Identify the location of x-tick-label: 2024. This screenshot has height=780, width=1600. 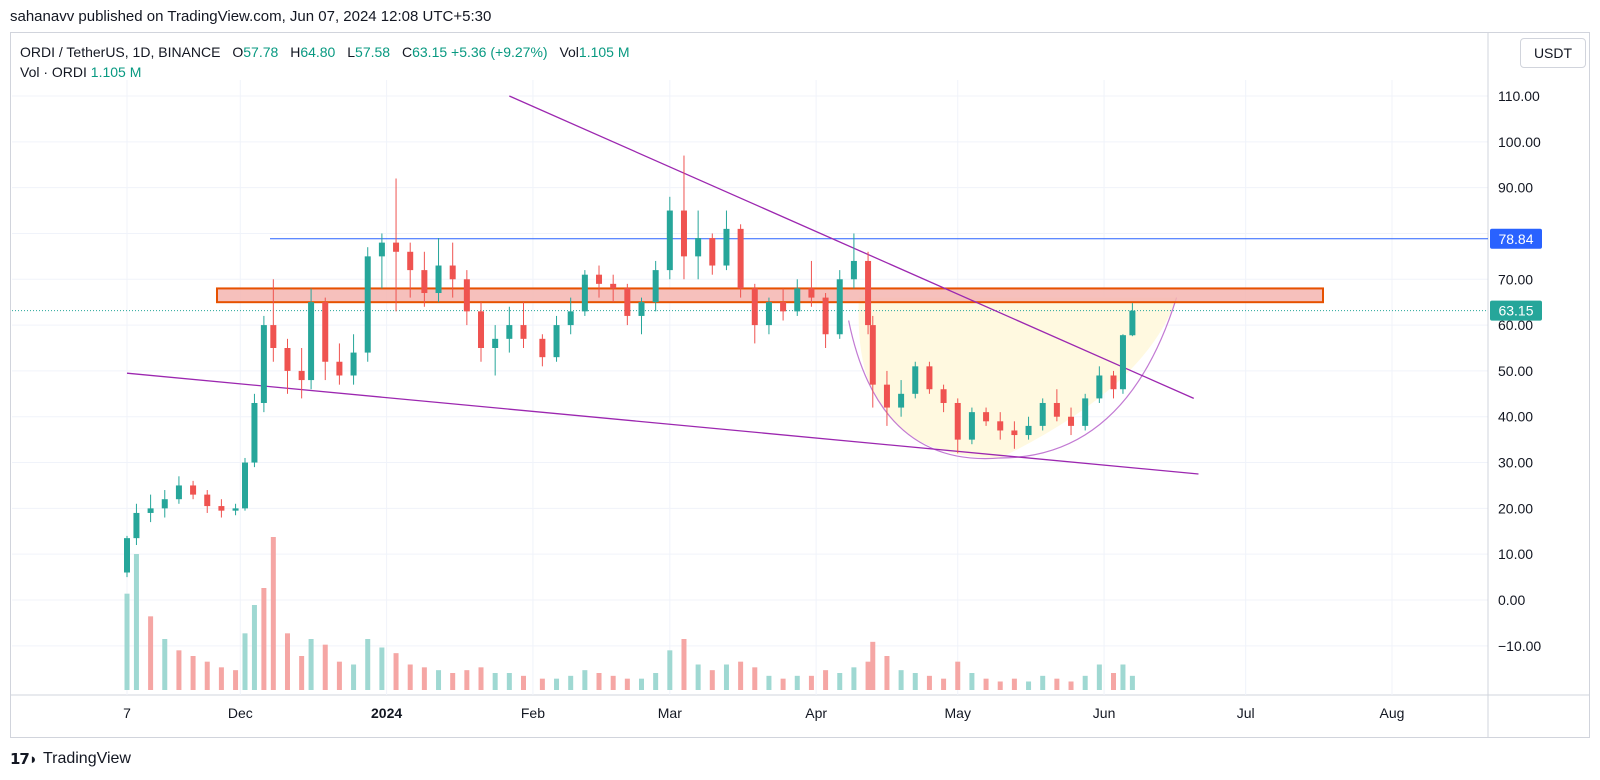
(386, 713).